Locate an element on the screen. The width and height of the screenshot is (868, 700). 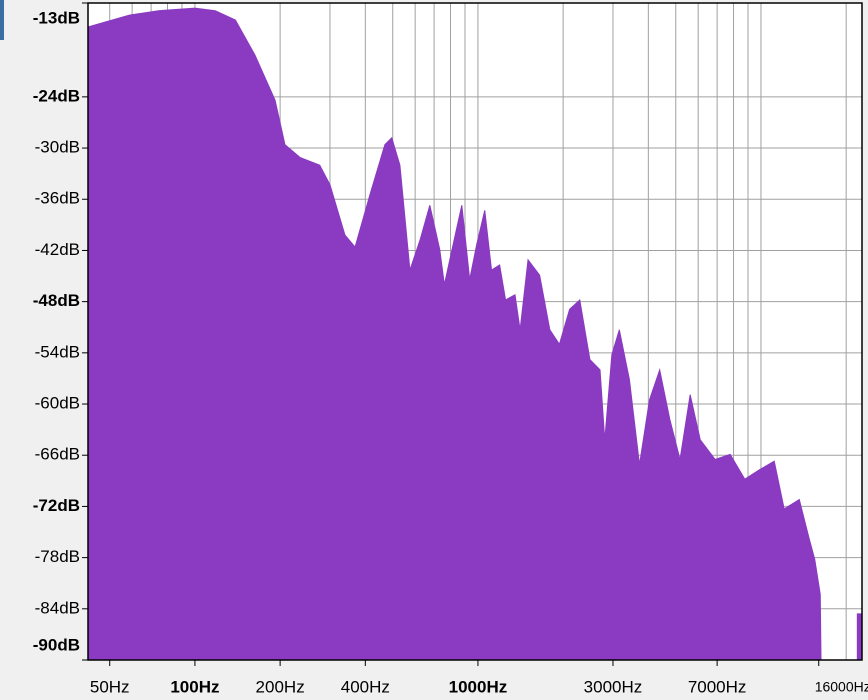
y-tick-label: -30dB is located at coordinates (57, 147).